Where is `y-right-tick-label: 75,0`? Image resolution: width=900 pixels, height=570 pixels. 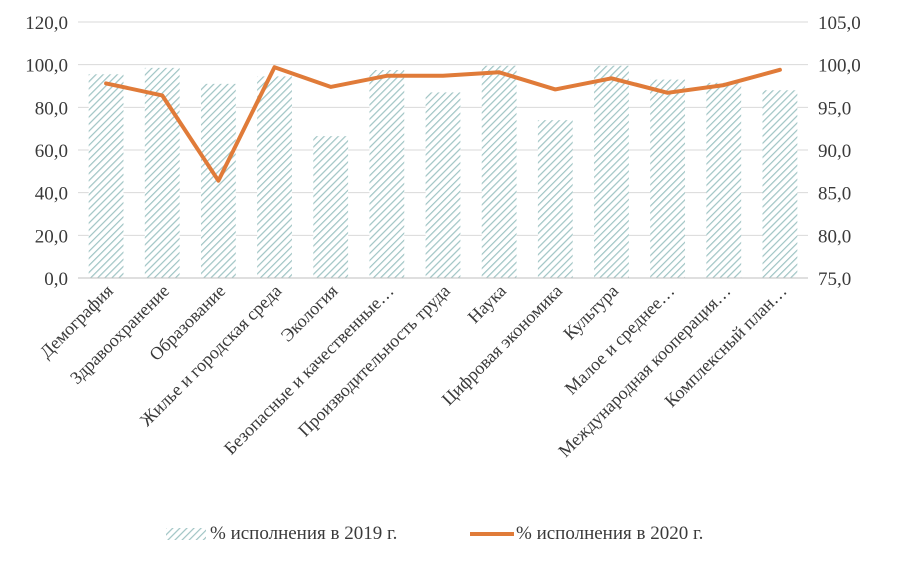
y-right-tick-label: 75,0 is located at coordinates (834, 279).